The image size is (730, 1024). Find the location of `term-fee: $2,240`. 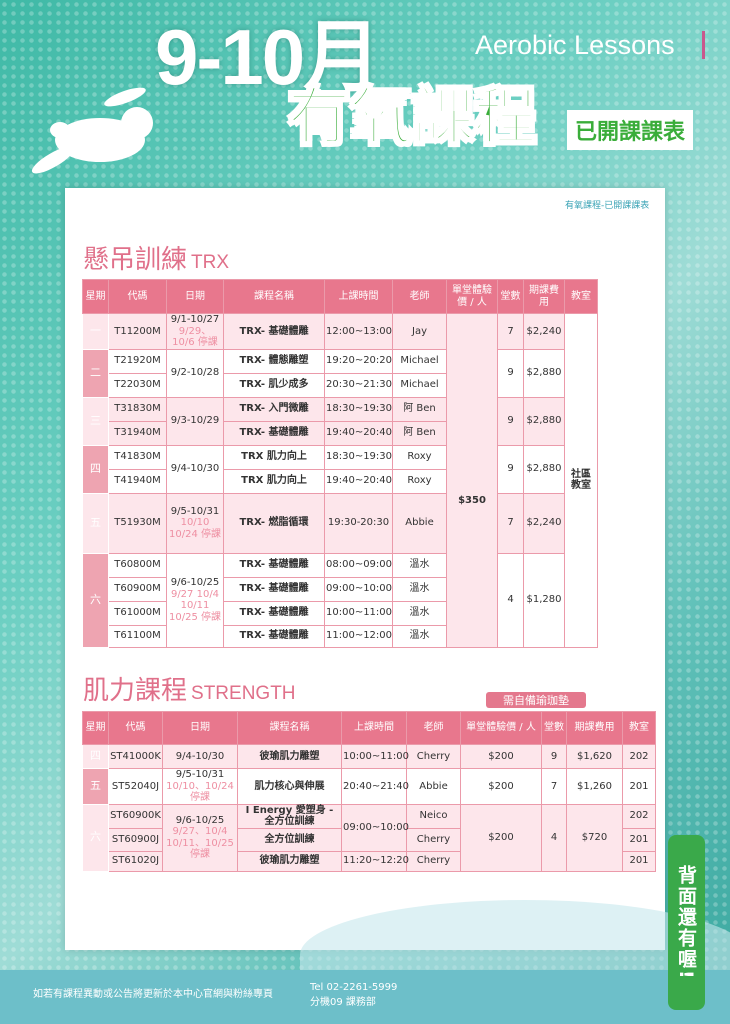

term-fee: $2,240 is located at coordinates (544, 523).